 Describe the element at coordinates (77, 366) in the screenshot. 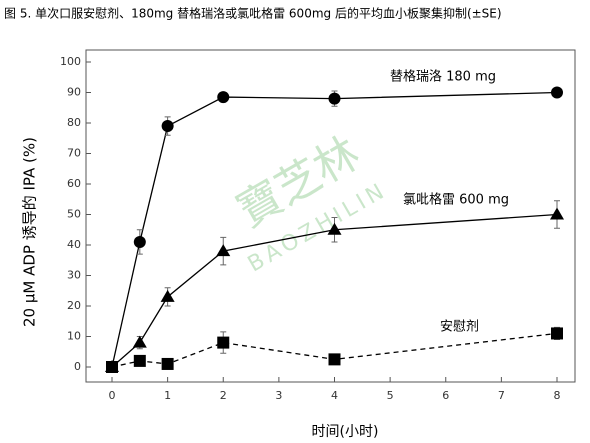

I see `y-tick-label: 0` at that location.